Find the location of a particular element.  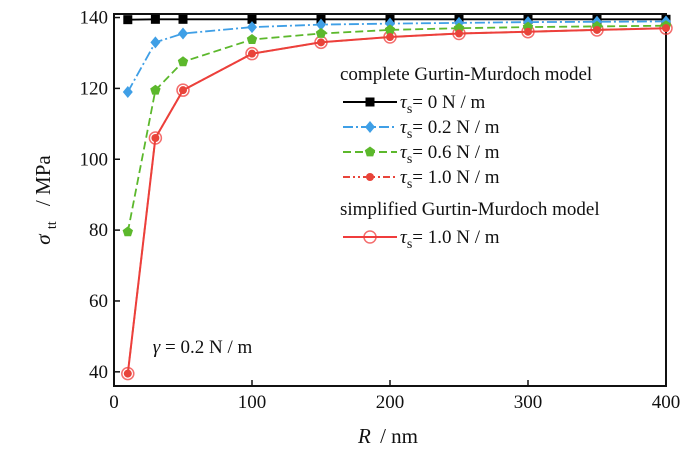

x-axis-unit: / nm is located at coordinates (399, 436).